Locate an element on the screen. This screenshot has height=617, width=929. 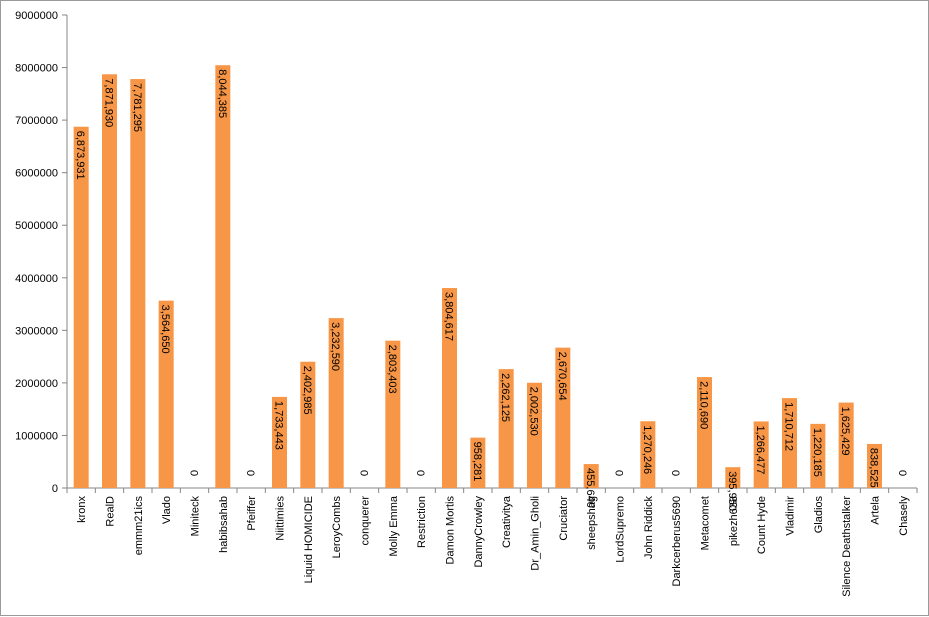
category-label: RealD is located at coordinates (111, 511).